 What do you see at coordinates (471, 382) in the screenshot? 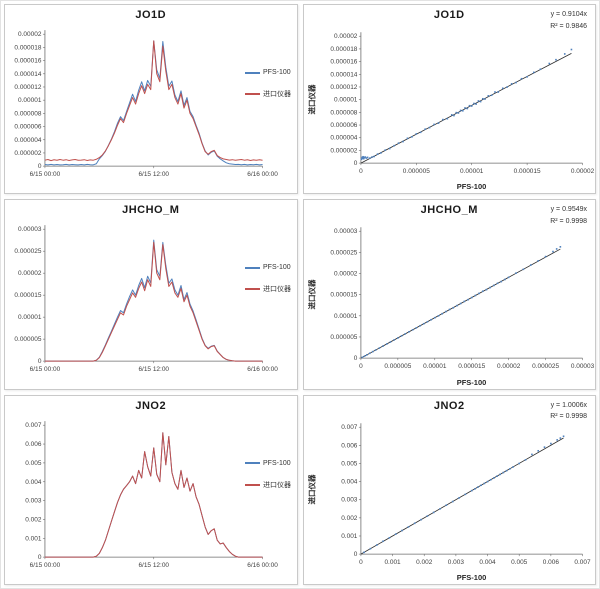
I see `x-axis-title: PFS-100` at bounding box center [471, 382].